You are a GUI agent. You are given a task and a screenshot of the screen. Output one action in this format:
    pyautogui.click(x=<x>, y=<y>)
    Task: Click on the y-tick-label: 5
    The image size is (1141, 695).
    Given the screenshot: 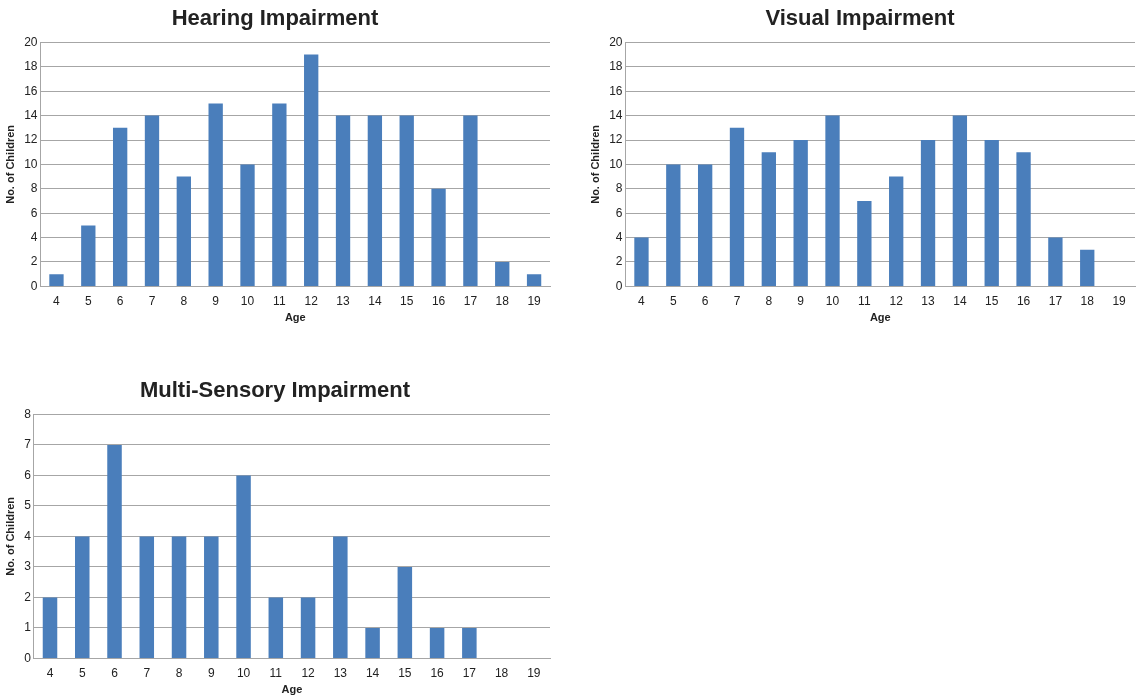 What is the action you would take?
    pyautogui.click(x=28, y=505)
    